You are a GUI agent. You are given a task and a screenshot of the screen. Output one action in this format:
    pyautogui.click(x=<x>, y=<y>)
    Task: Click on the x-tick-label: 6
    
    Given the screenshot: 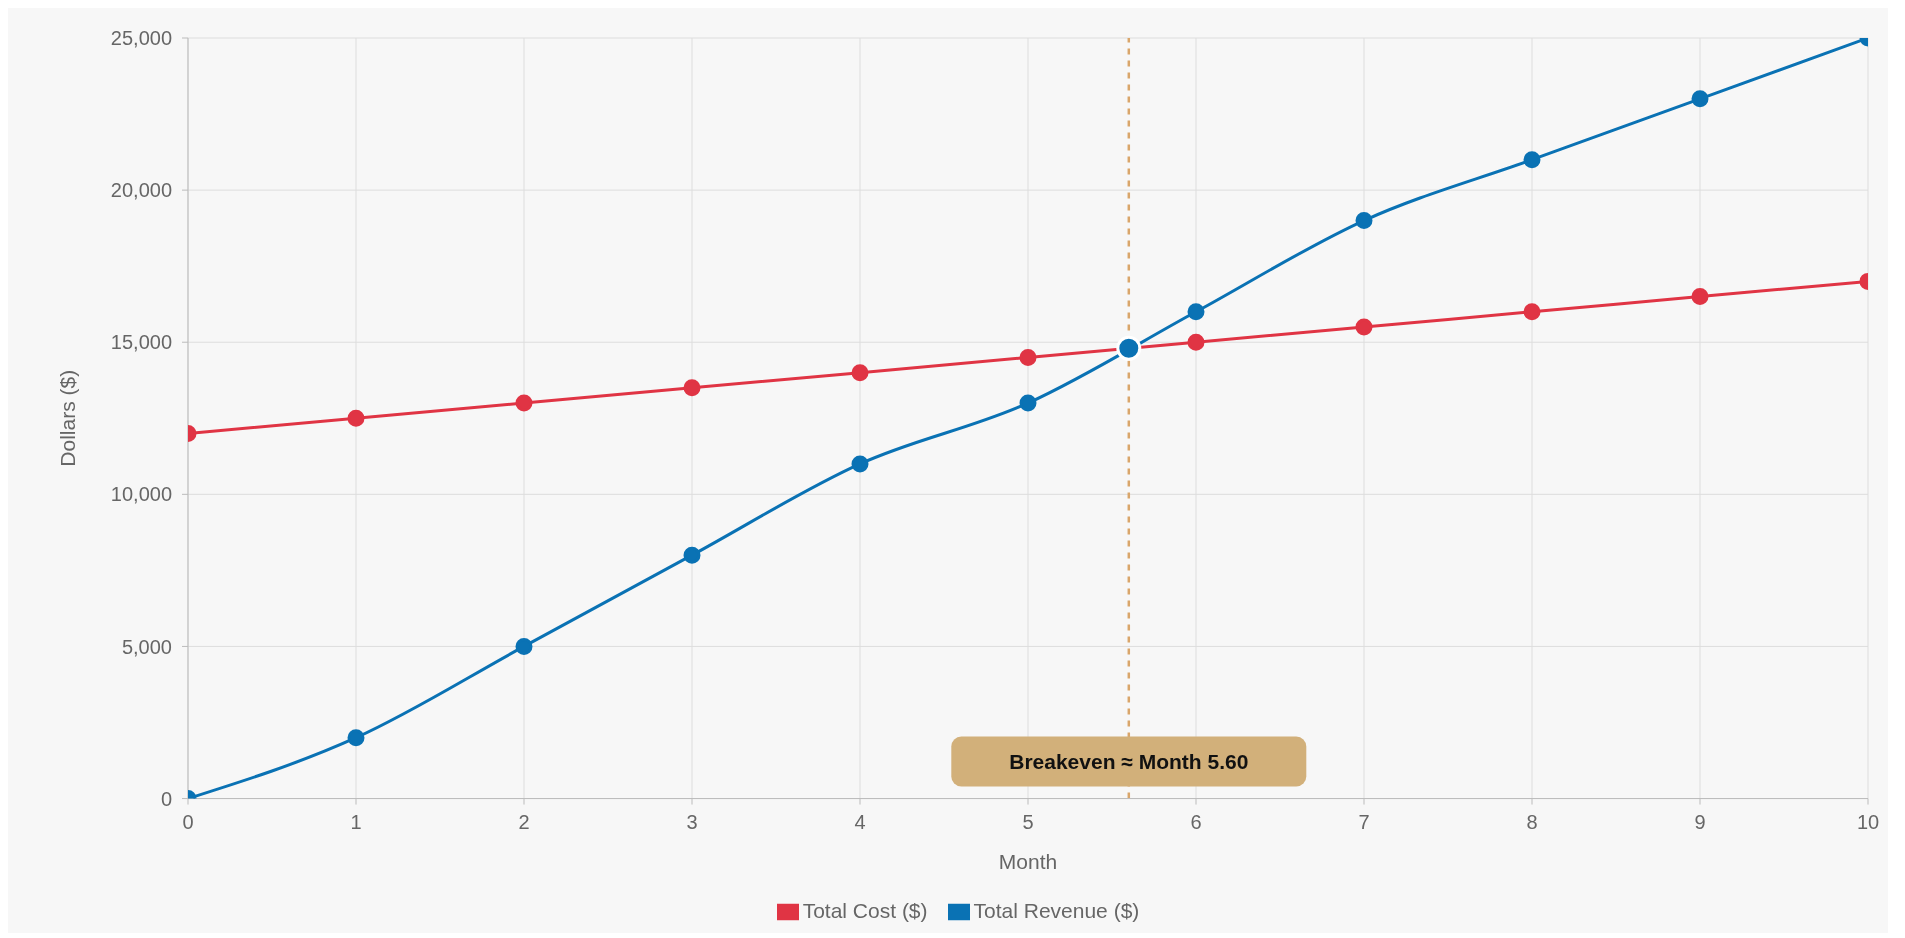 What is the action you would take?
    pyautogui.click(x=1196, y=821)
    